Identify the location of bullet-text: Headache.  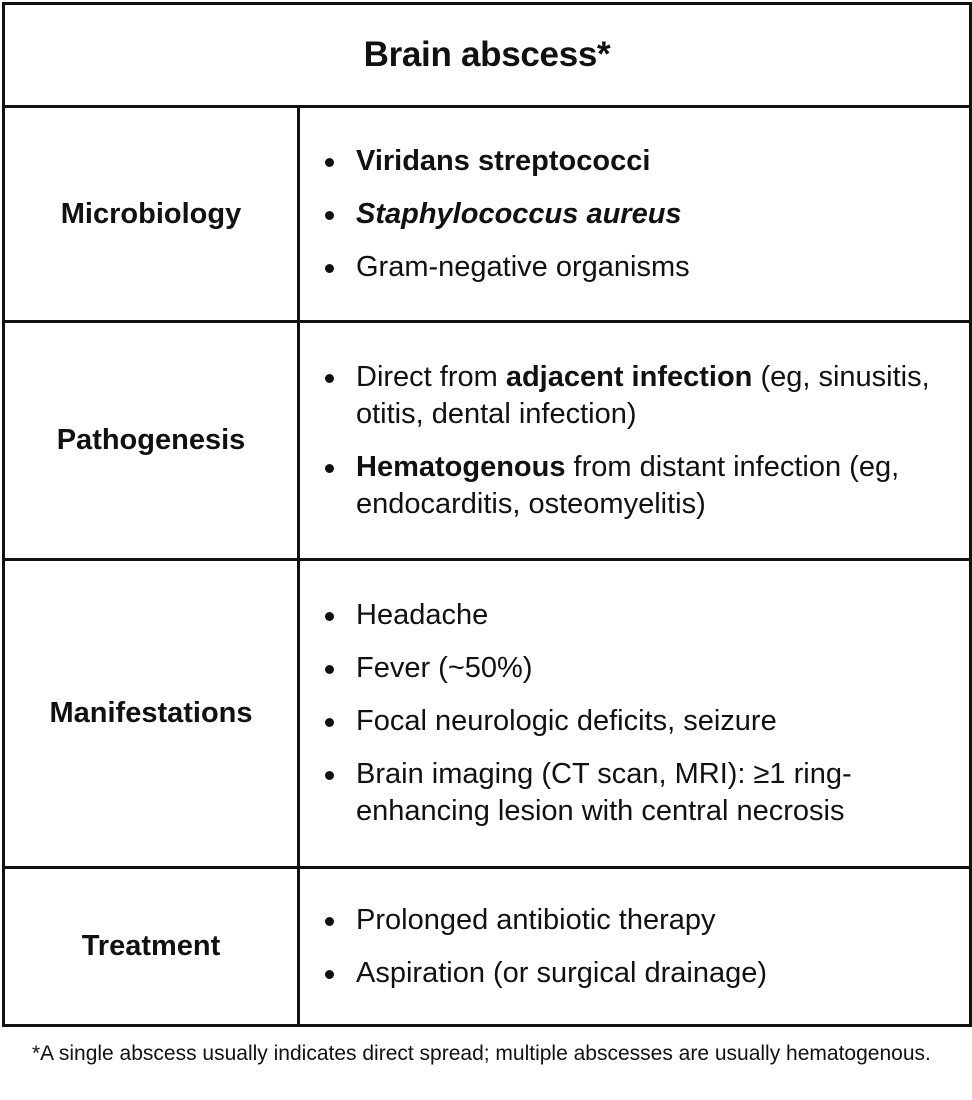
(422, 615).